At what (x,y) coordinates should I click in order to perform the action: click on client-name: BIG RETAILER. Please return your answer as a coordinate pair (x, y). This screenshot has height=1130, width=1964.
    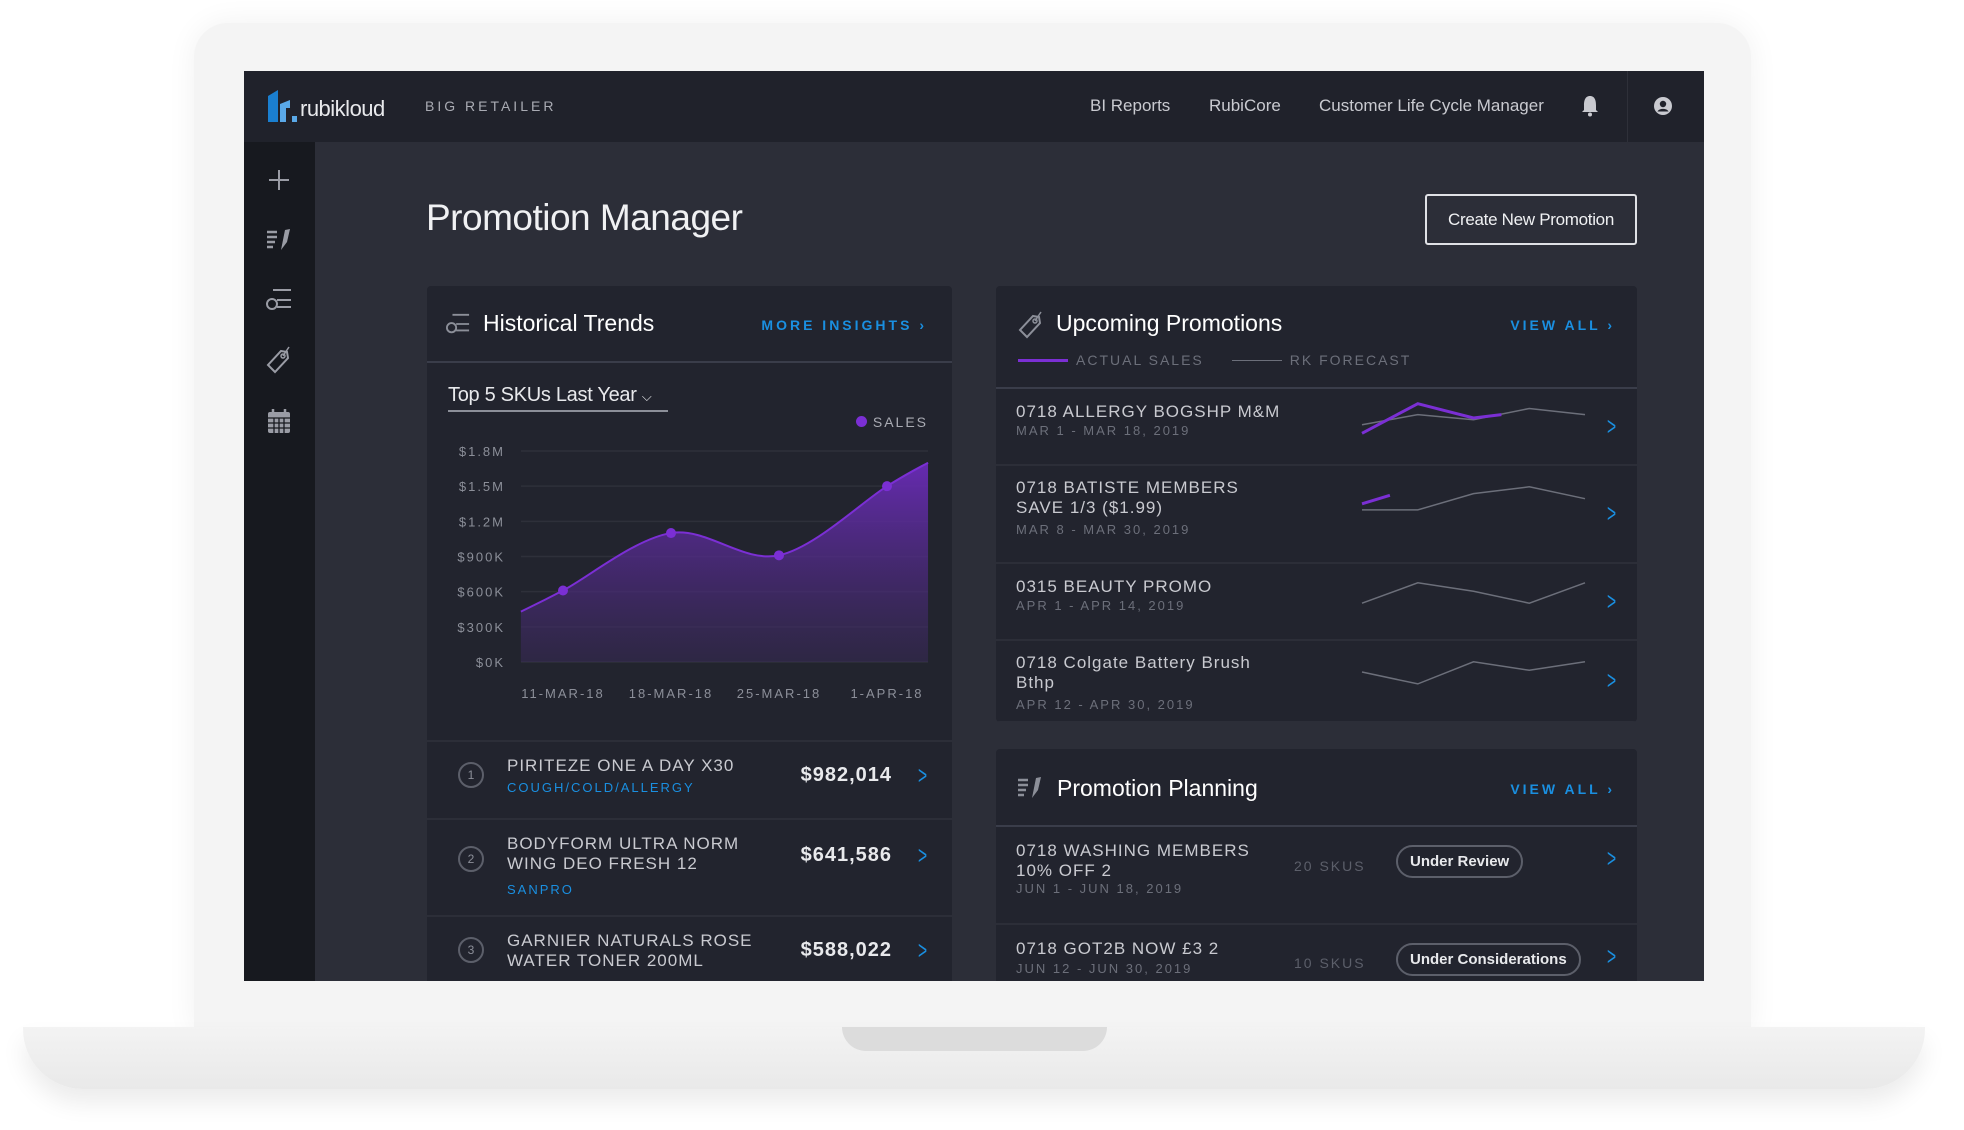
    Looking at the image, I should click on (491, 106).